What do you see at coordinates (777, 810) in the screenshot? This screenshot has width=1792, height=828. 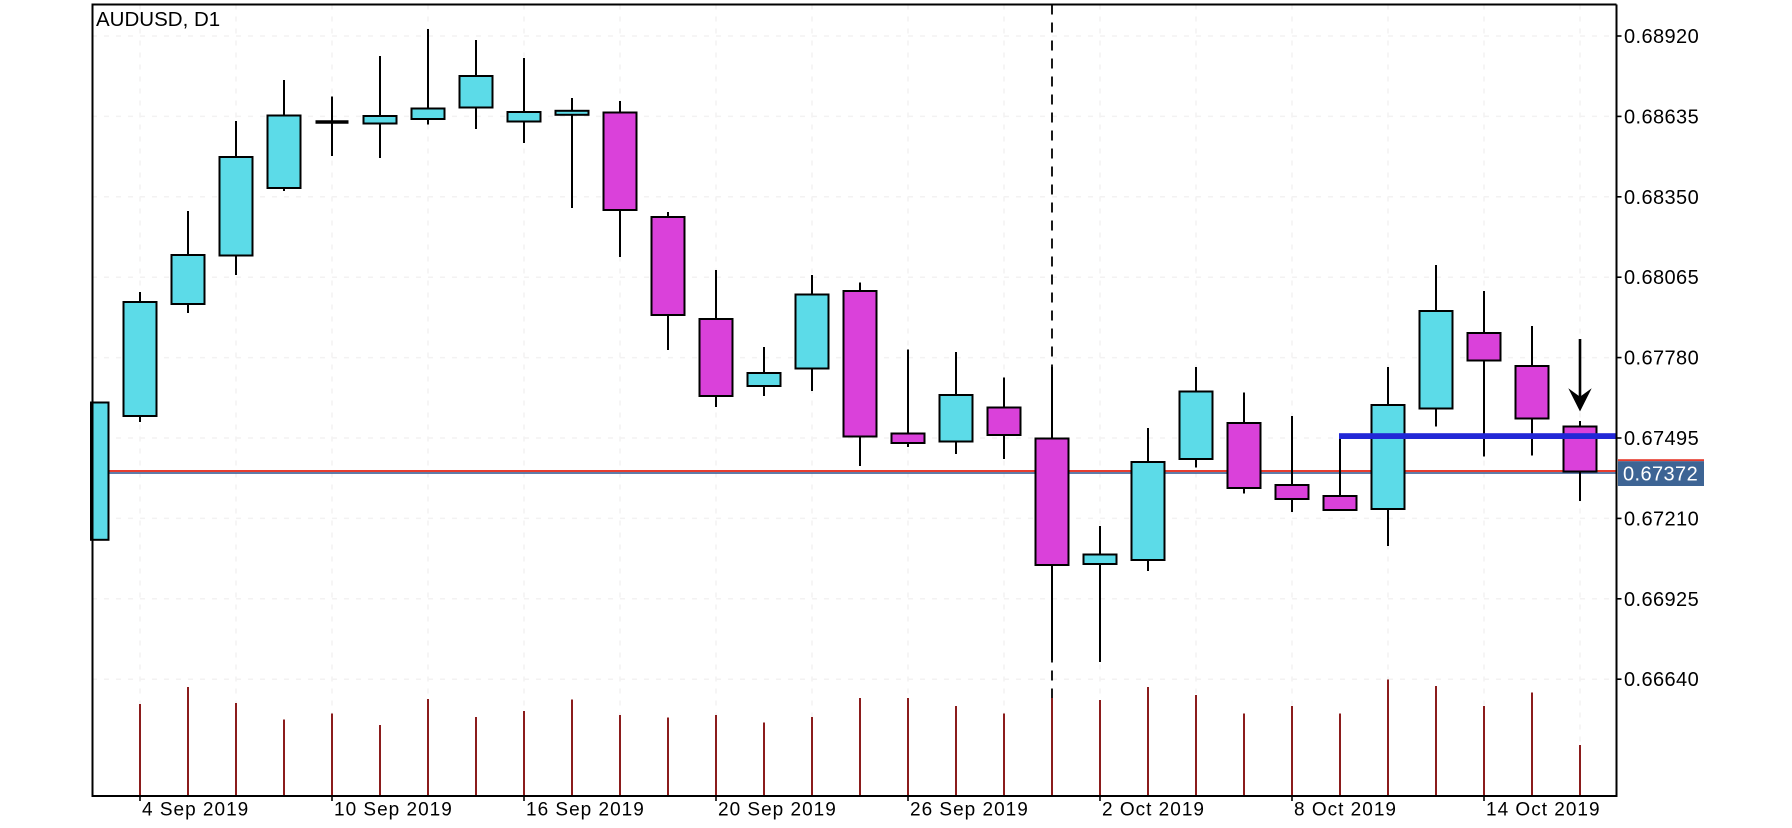 I see `svg-text: 20 Sep 2019` at bounding box center [777, 810].